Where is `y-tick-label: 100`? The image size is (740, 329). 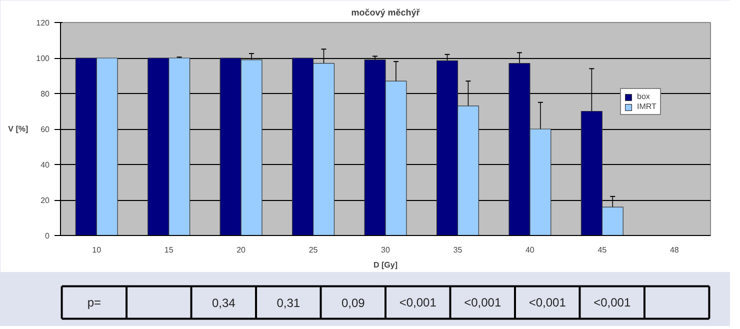
y-tick-label: 100 is located at coordinates (43, 58).